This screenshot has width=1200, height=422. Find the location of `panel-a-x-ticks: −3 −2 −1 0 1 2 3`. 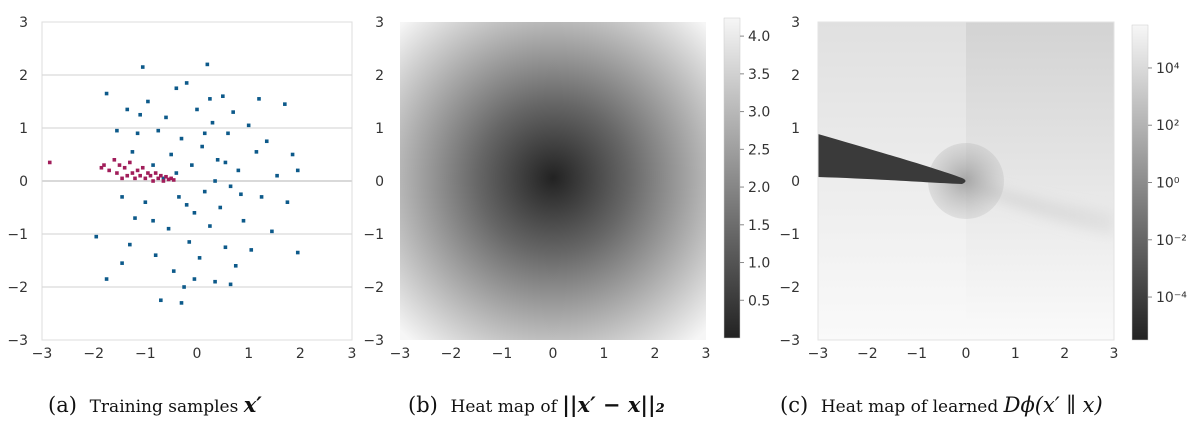

panel-a-x-ticks: −3 −2 −1 0 1 2 3 is located at coordinates (194, 354).